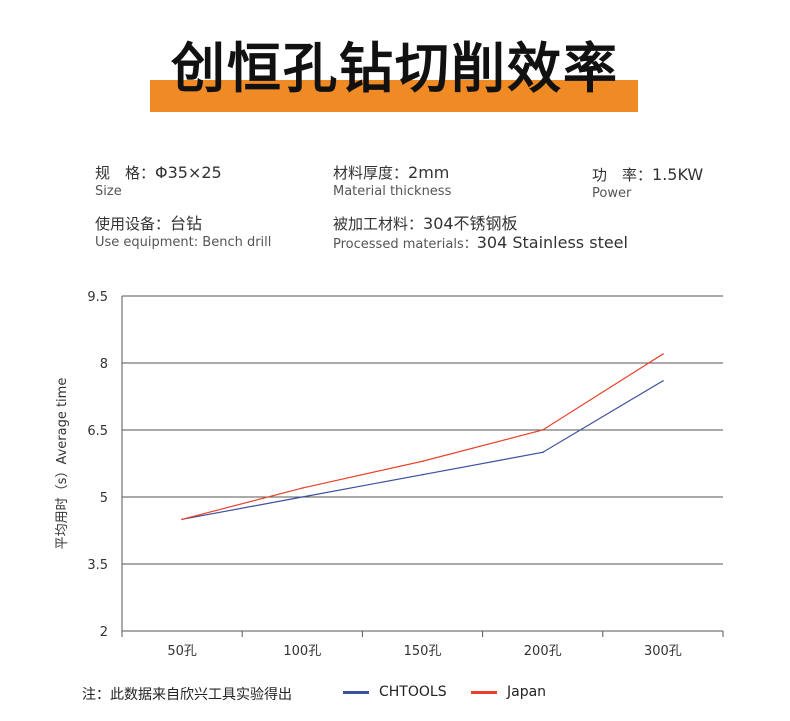  I want to click on spec-thickness-label-en: Material thickness, so click(392, 191).